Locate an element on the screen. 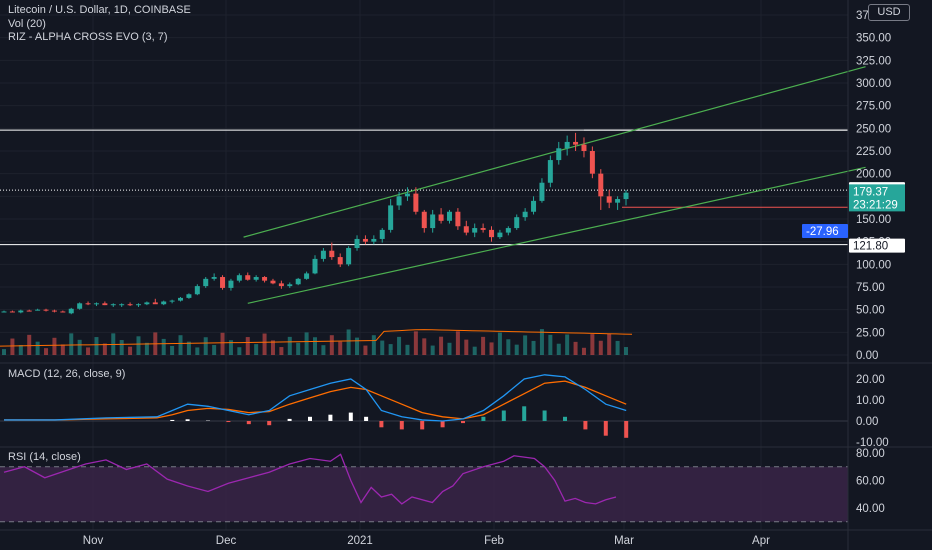 The image size is (932, 550). price-axis-tick: 75.00 is located at coordinates (870, 288).